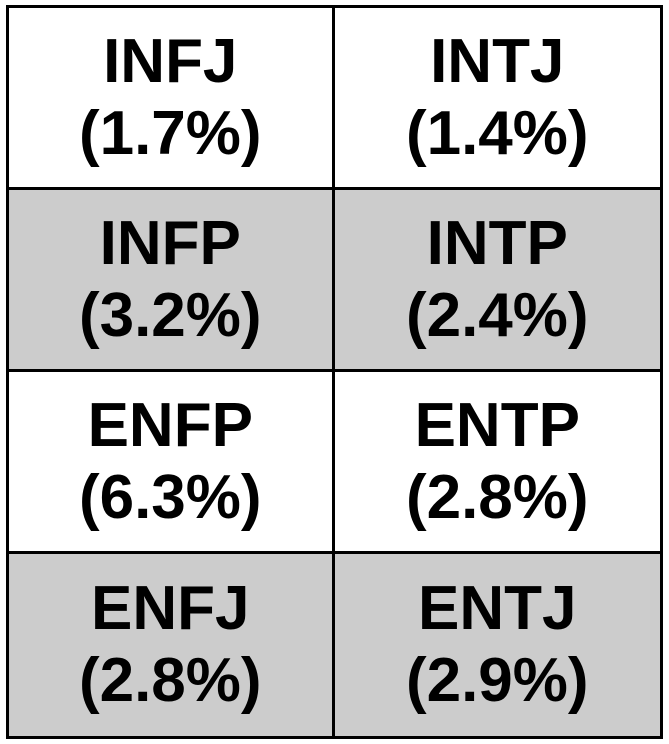 Image resolution: width=669 pixels, height=744 pixels. Describe the element at coordinates (172, 645) in the screenshot. I see `cell-enfj: ENFJ (2.8%)` at that location.